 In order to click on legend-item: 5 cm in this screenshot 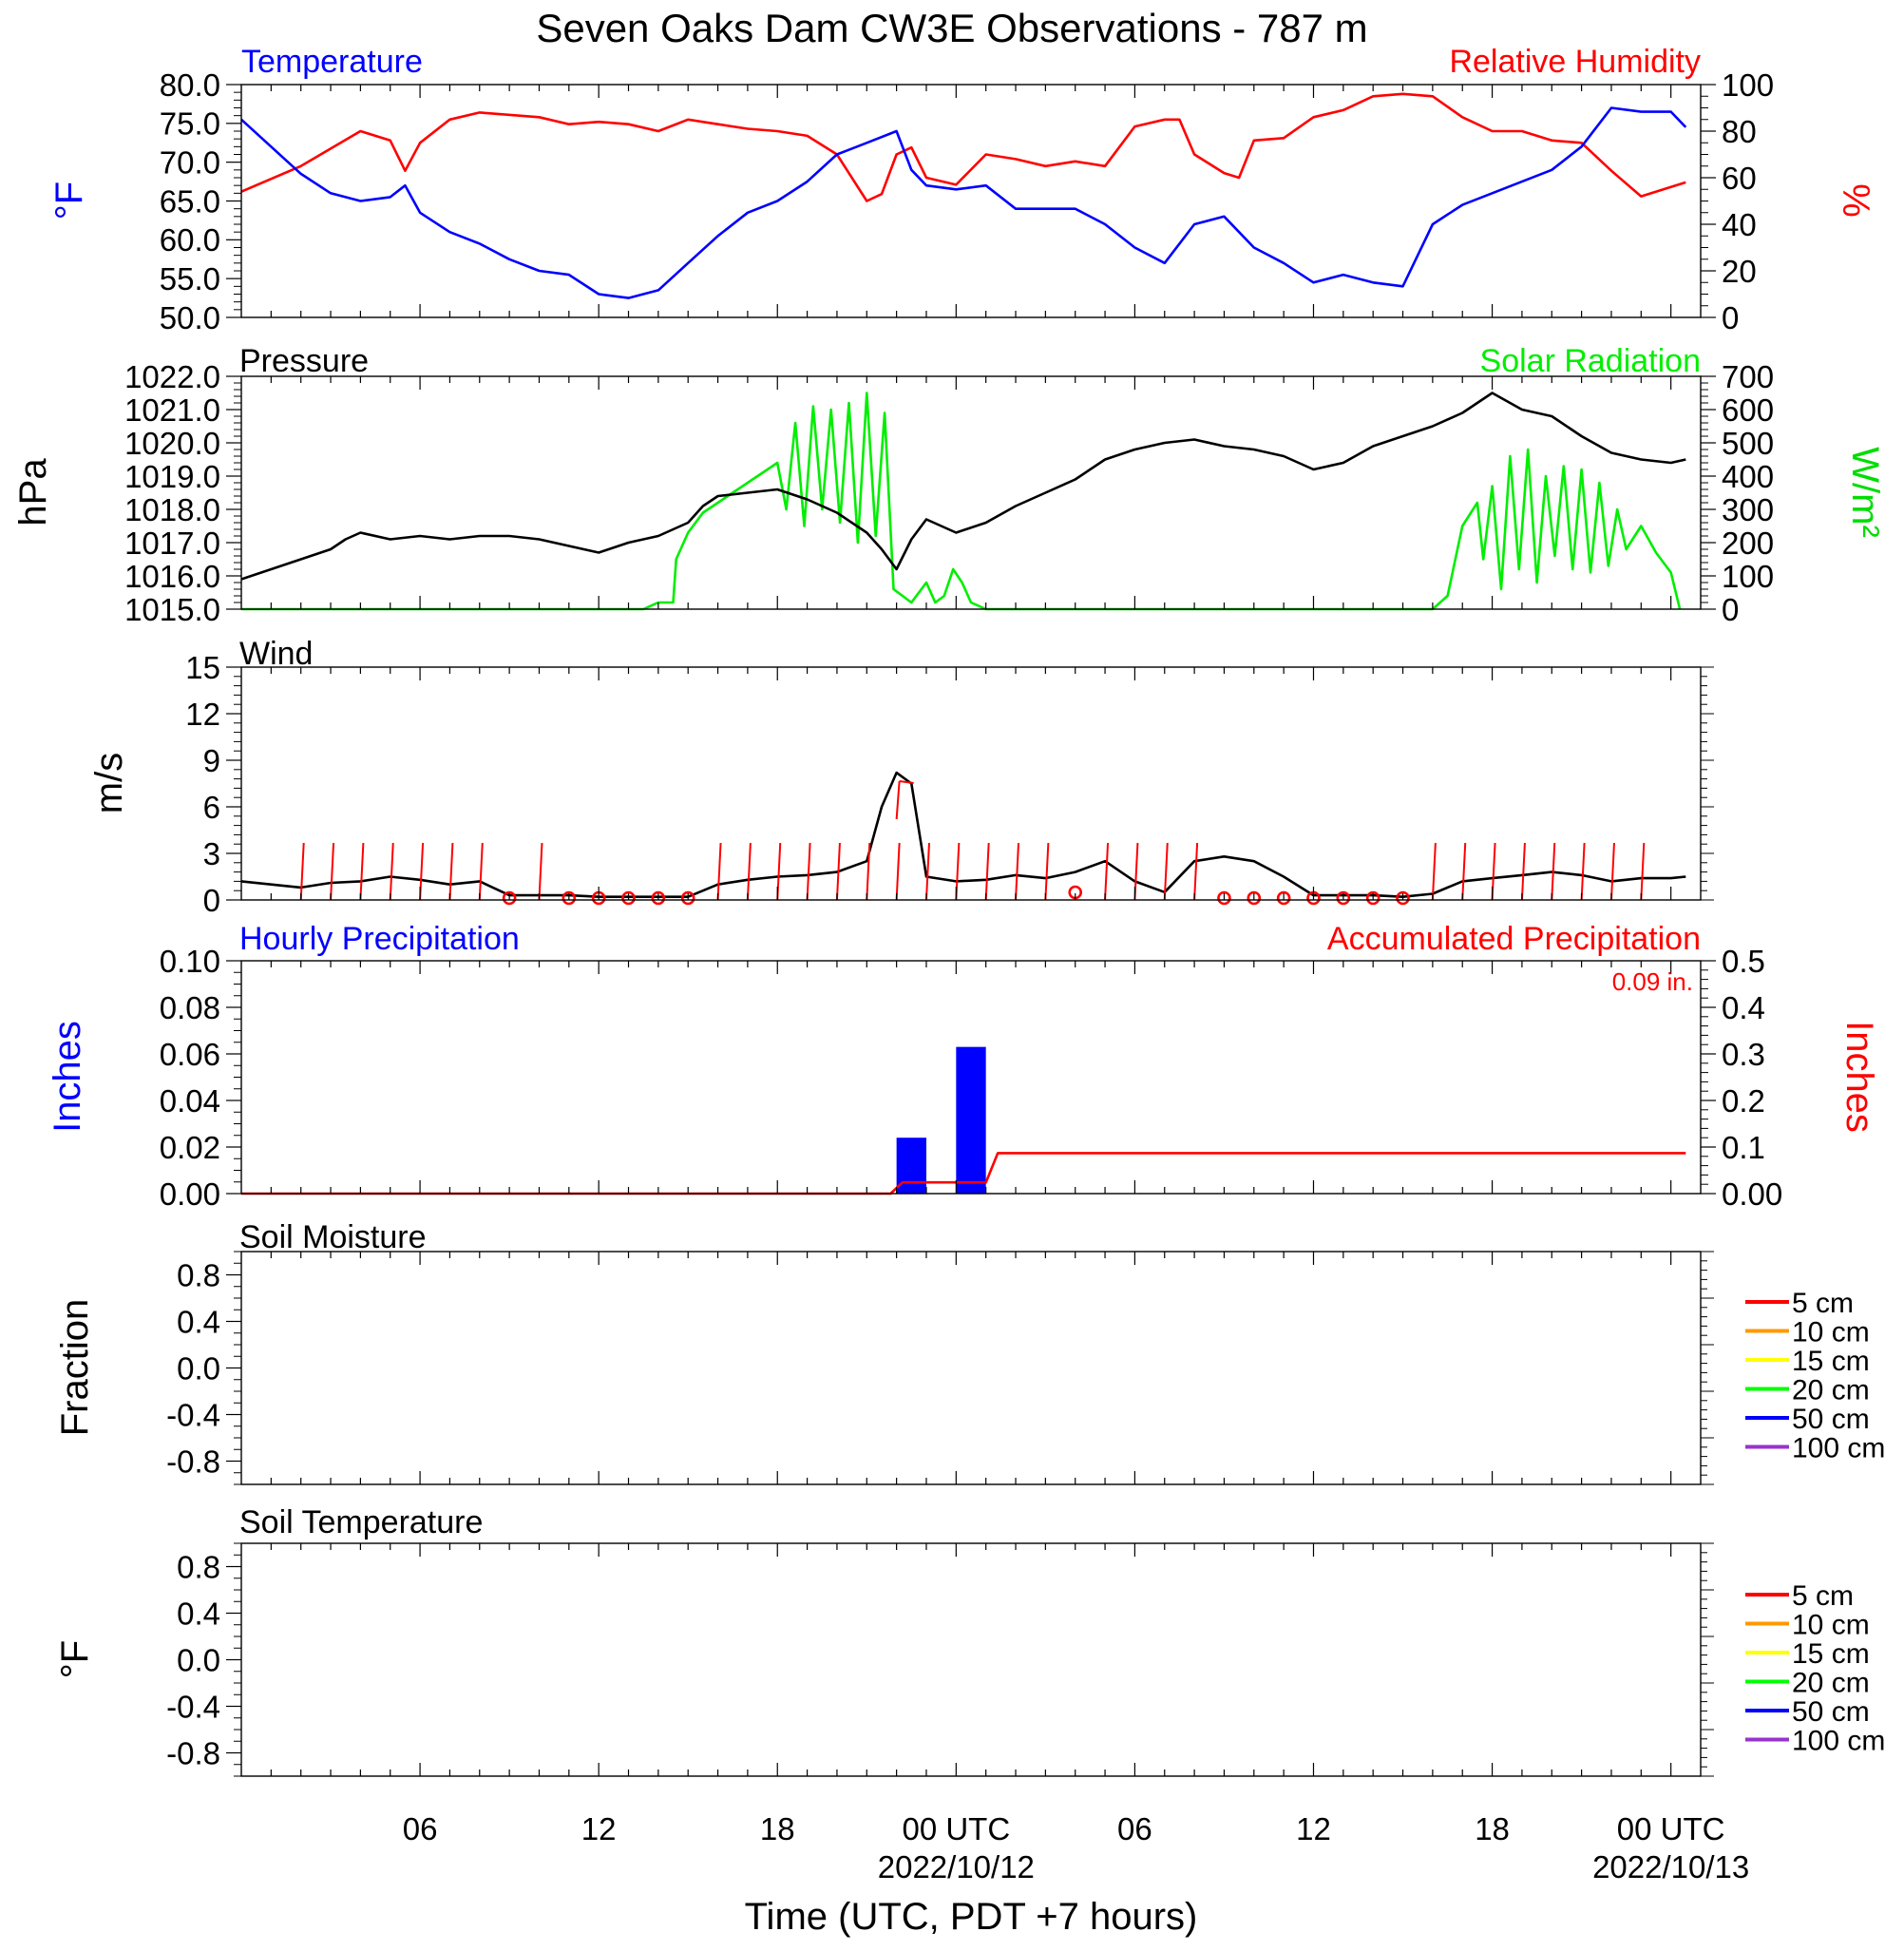, I will do `click(1799, 1303)`.